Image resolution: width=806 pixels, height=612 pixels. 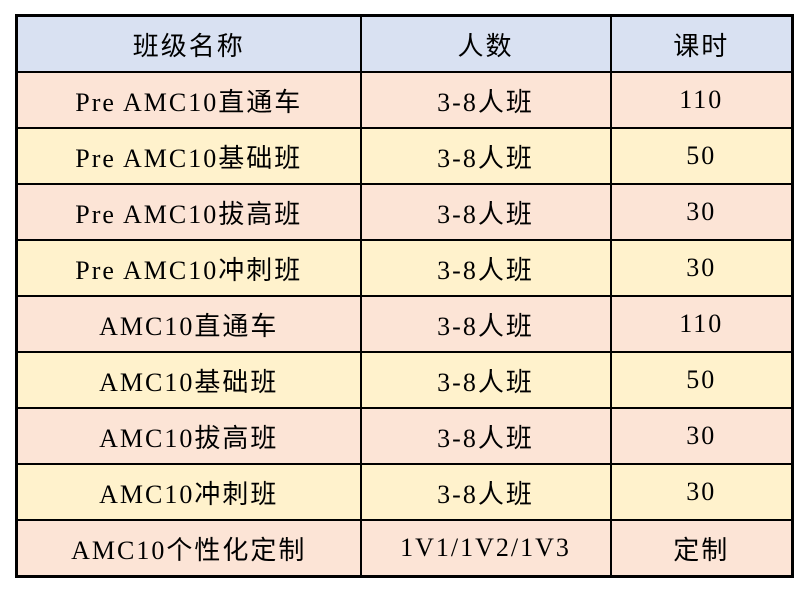 I want to click on class-size-cell: 1V1/1V2/1V3, so click(x=485, y=548).